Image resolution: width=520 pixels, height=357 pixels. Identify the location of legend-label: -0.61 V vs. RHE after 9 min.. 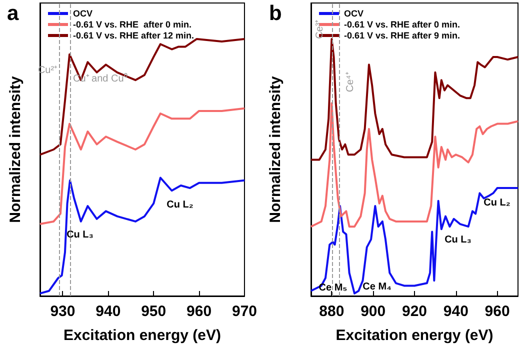
(402, 35).